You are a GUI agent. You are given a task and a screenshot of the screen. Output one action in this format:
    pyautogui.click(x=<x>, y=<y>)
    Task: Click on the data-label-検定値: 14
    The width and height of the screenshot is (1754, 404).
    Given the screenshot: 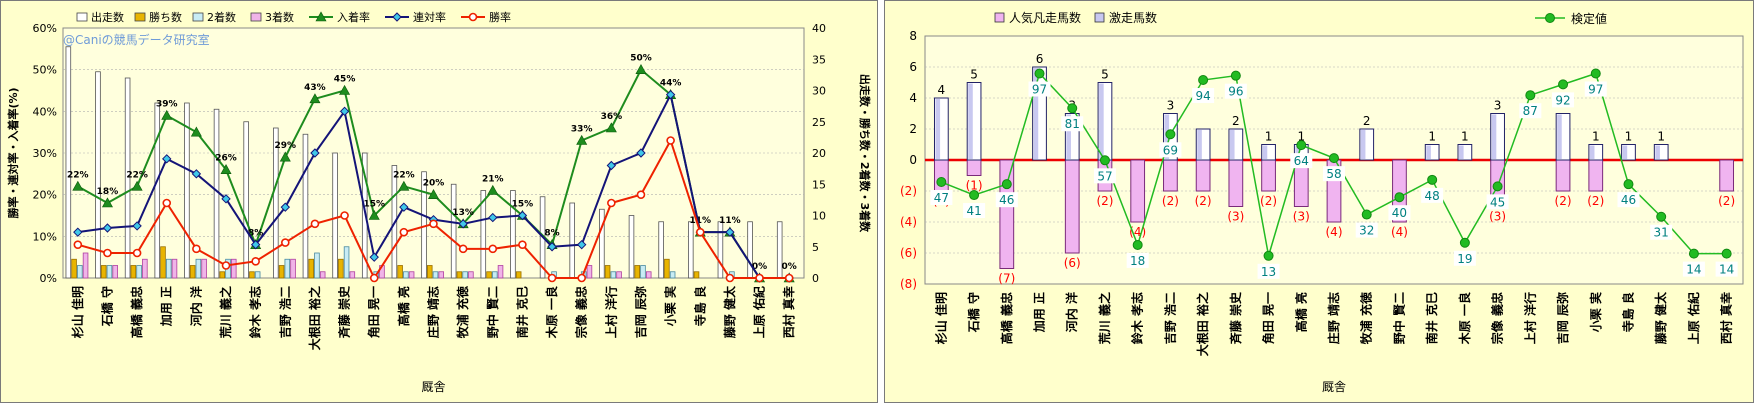 What is the action you would take?
    pyautogui.click(x=1726, y=270)
    